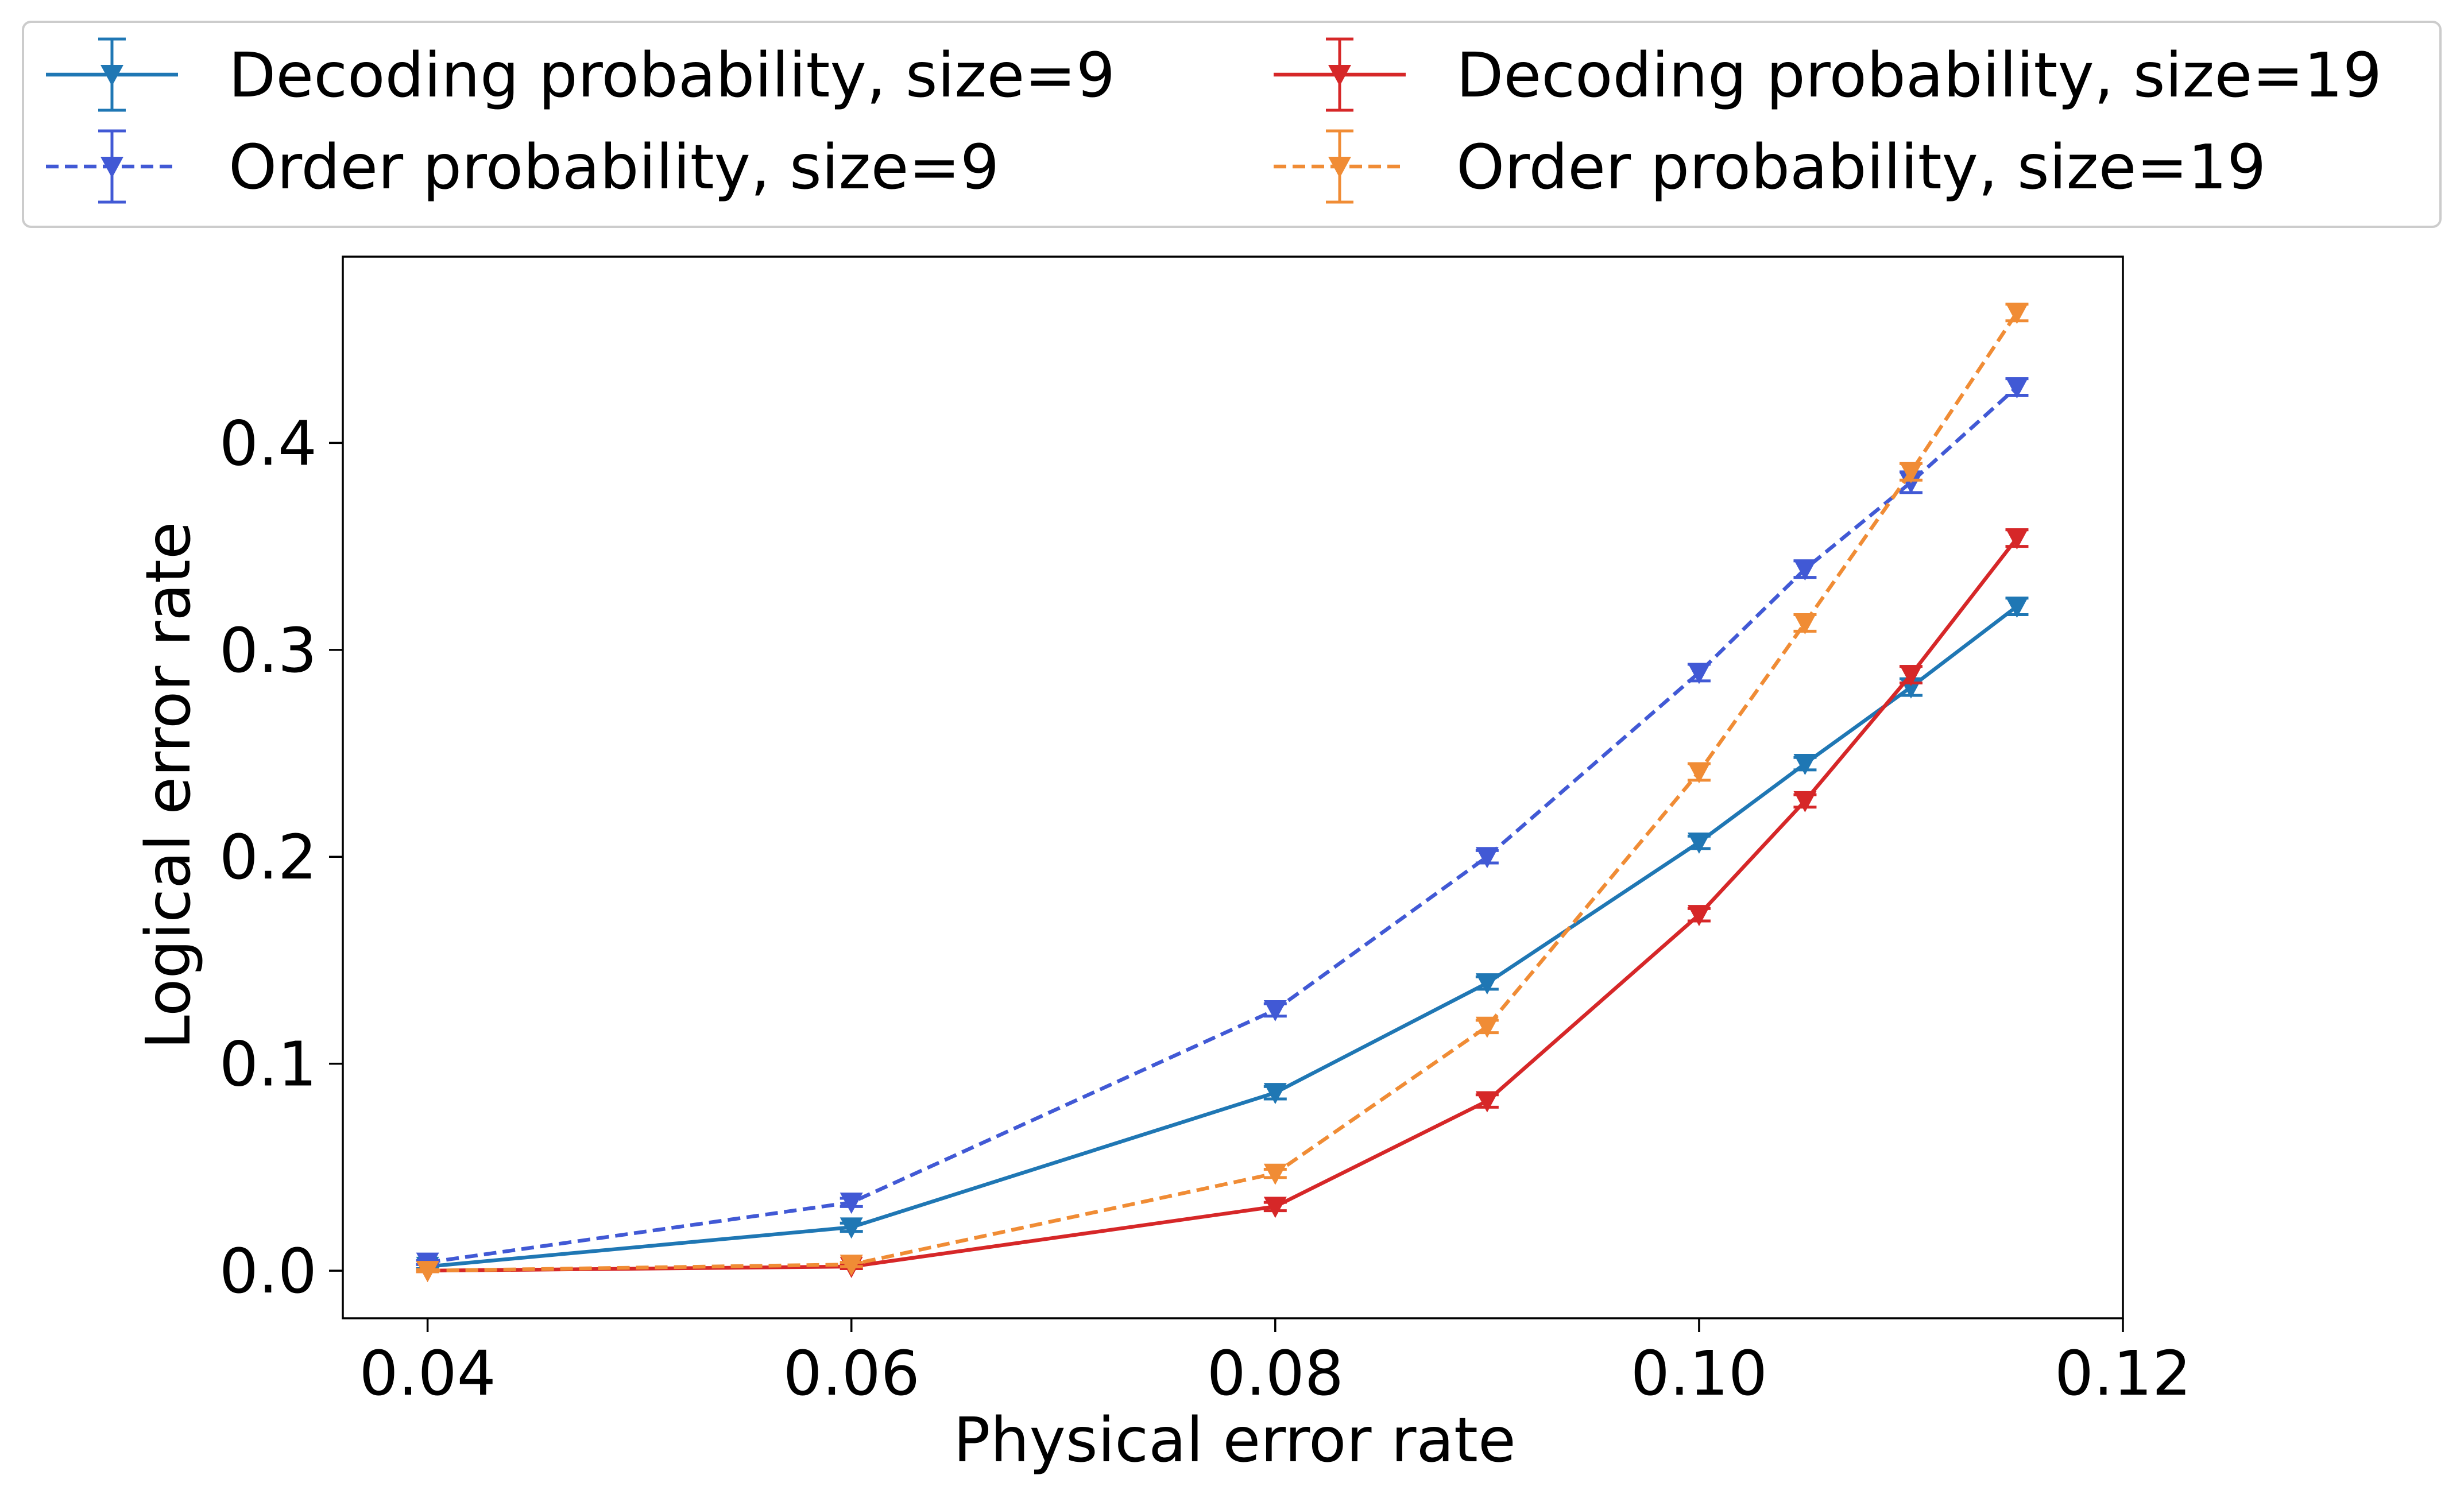 This screenshot has width=2464, height=1498. Describe the element at coordinates (1234, 1440) in the screenshot. I see `x-axis-label: Physical error rate` at that location.